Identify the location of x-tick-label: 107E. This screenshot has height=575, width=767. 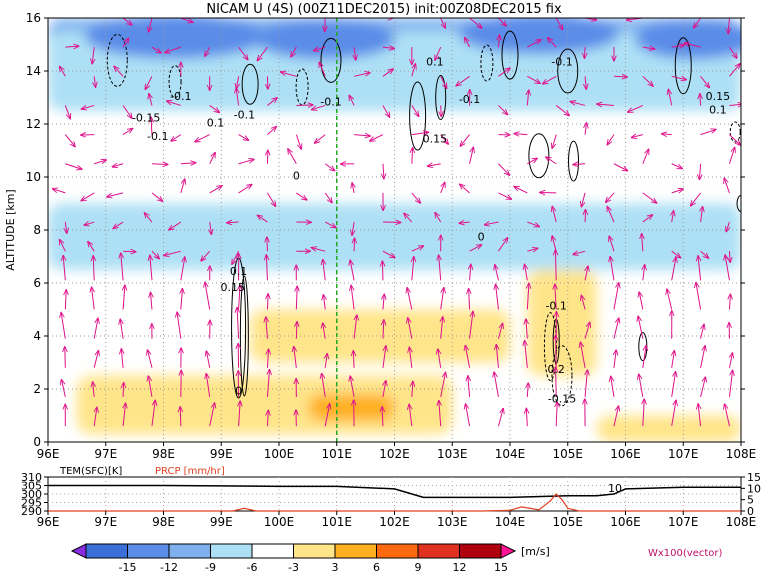
(683, 454).